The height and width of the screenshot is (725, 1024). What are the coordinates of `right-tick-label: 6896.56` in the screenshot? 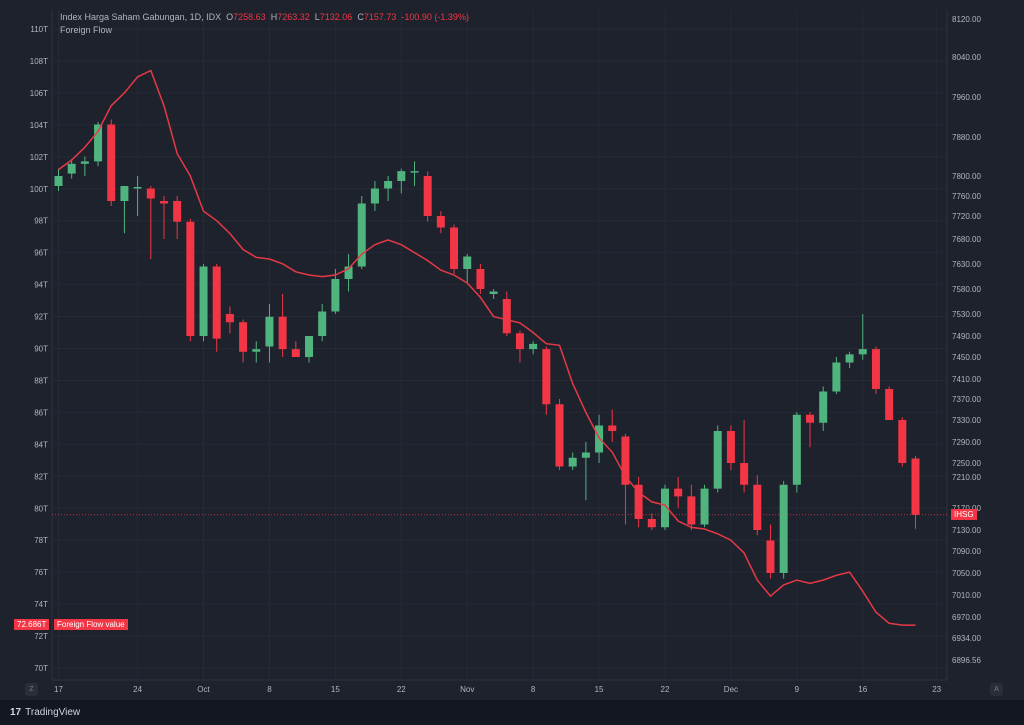 It's located at (966, 660).